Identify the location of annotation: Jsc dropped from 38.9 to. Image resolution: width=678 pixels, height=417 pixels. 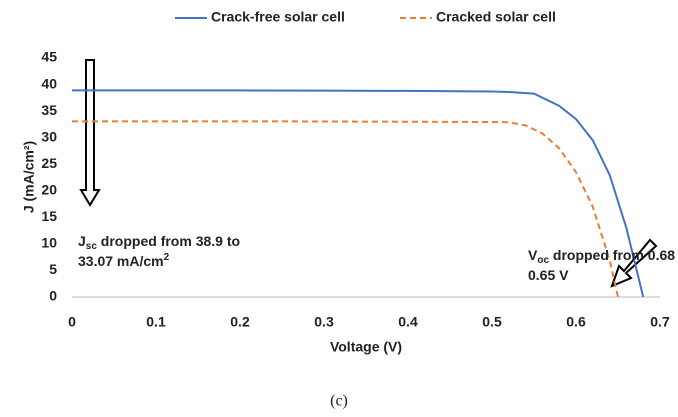
(159, 242).